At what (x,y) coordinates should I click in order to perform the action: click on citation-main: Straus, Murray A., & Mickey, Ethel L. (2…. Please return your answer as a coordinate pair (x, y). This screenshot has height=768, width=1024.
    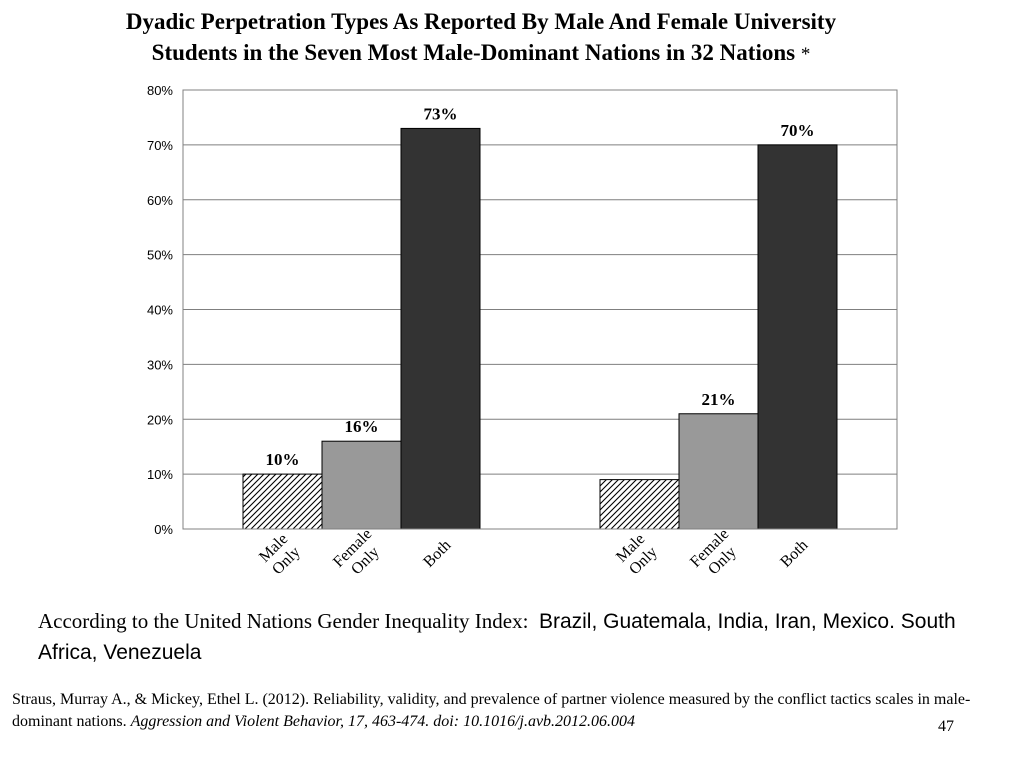
    Looking at the image, I should click on (491, 710).